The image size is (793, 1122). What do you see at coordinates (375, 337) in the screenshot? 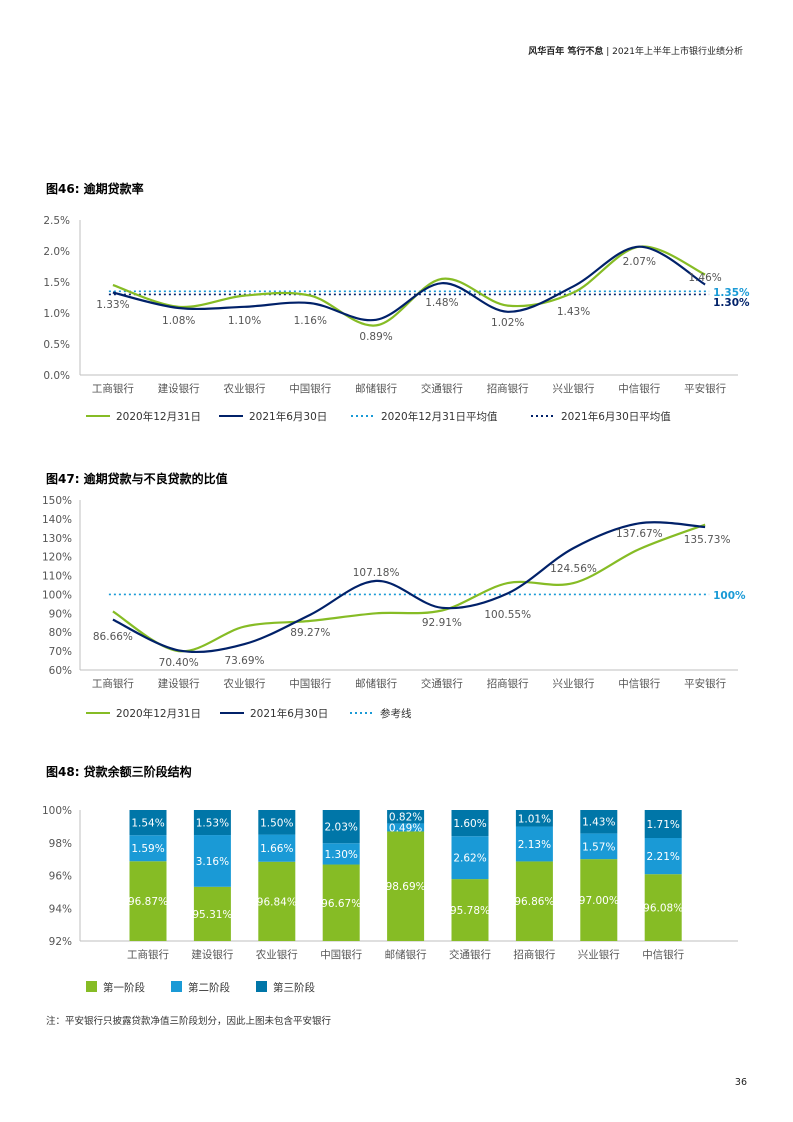
I see `data-label: 0.89%` at bounding box center [375, 337].